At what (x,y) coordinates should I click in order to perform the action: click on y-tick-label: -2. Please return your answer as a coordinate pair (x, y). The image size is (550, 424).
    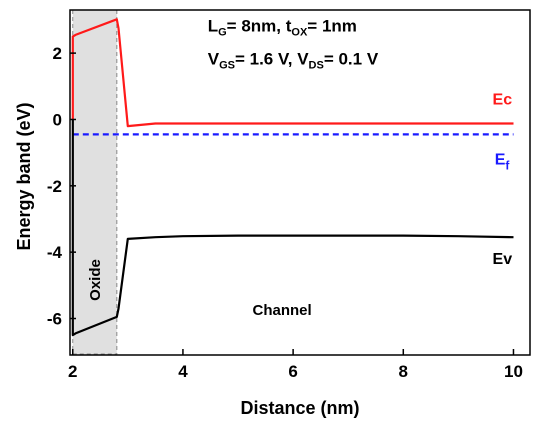
    Looking at the image, I should click on (54, 186).